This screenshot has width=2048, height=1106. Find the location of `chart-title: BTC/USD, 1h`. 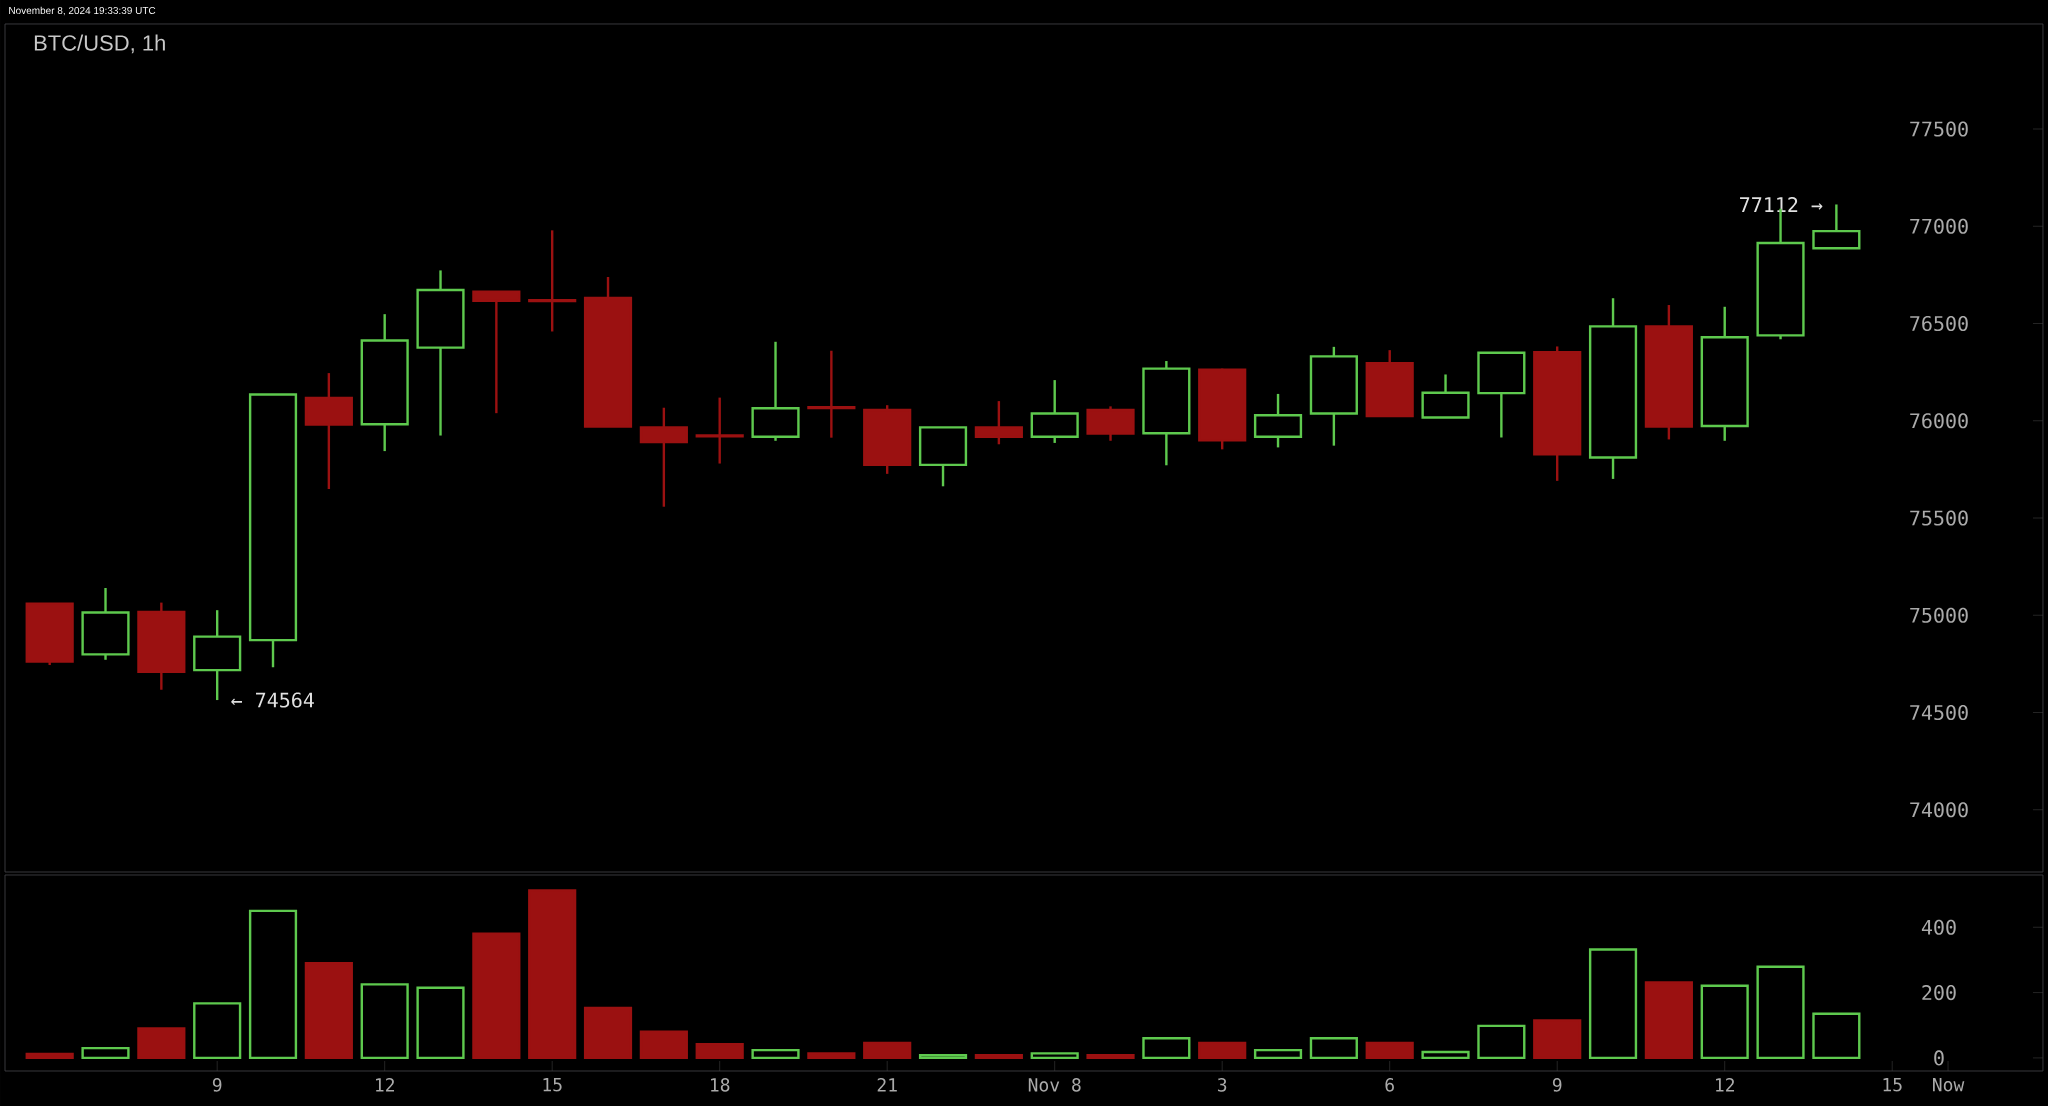

chart-title: BTC/USD, 1h is located at coordinates (99, 44).